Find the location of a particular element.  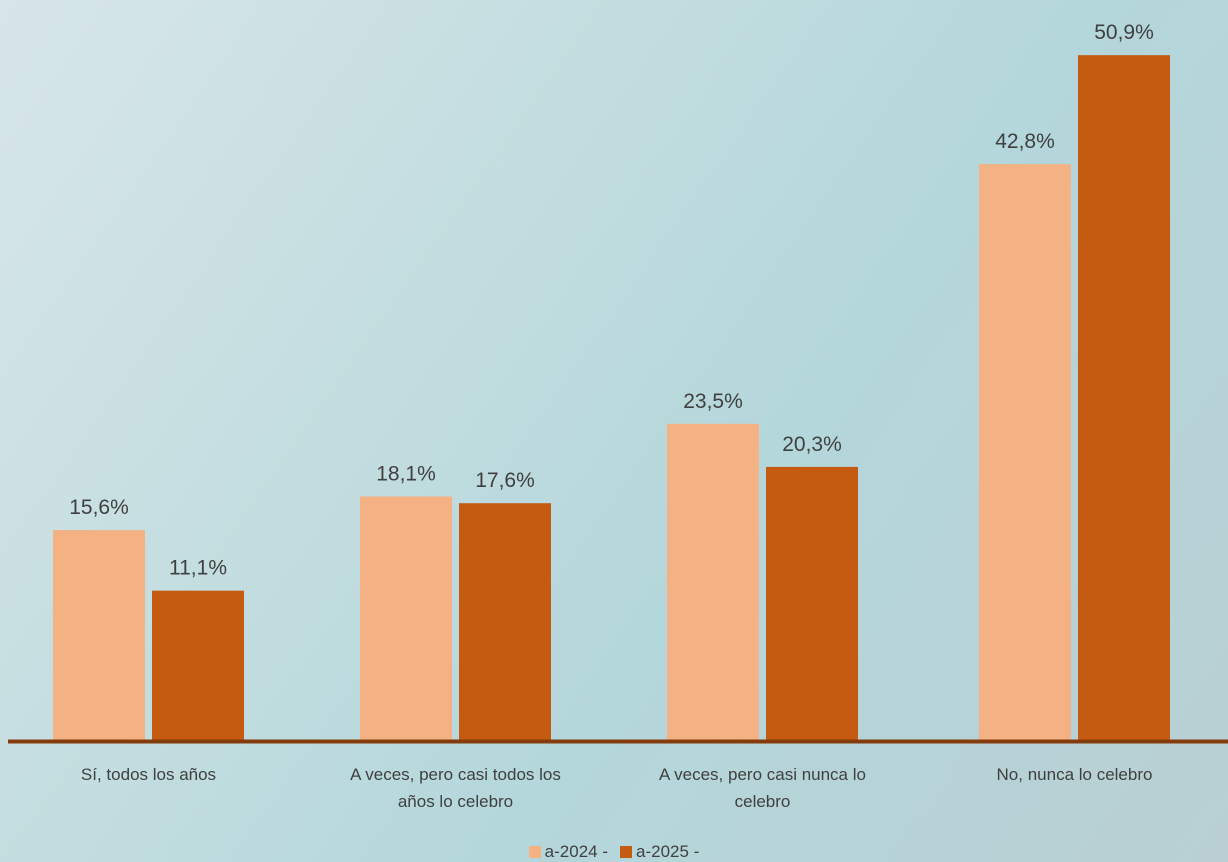

category-label-3: A veces, pero casi nunca lo celebro is located at coordinates (762, 788).